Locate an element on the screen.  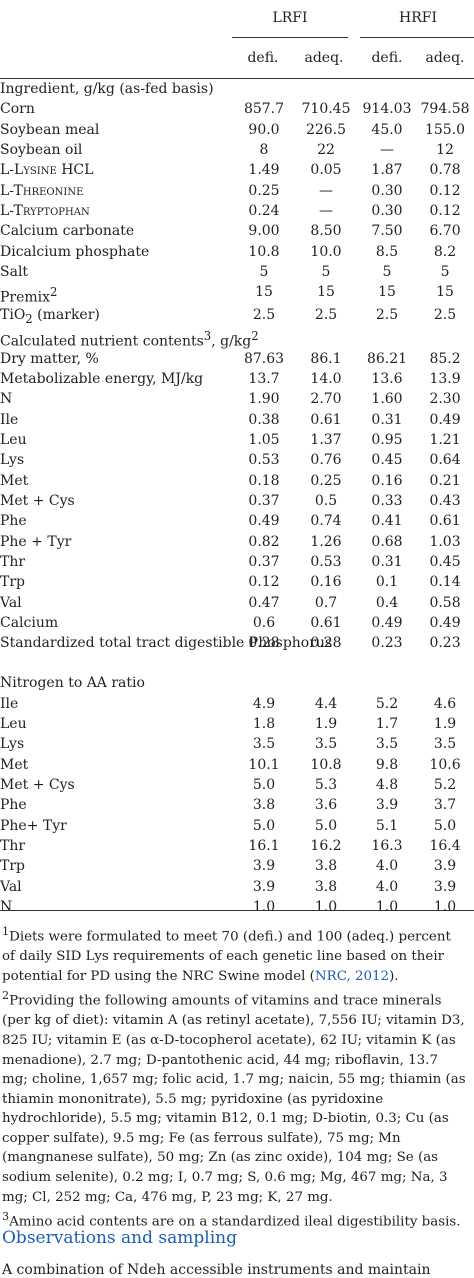
table-row: Leu 1.05 1.37 0.95 1.21 is located at coordinates (237, 442).